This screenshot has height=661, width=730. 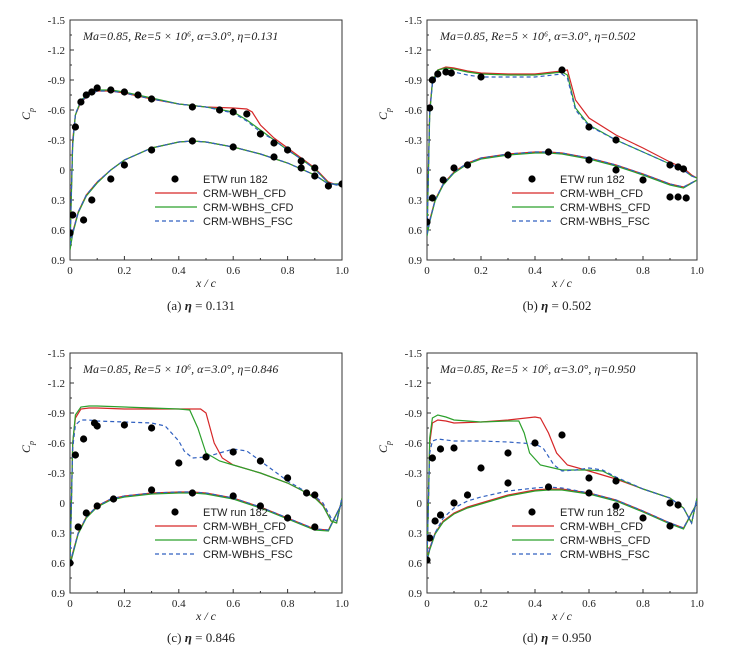 I want to click on x-tick-label: 0.4, so click(x=535, y=271).